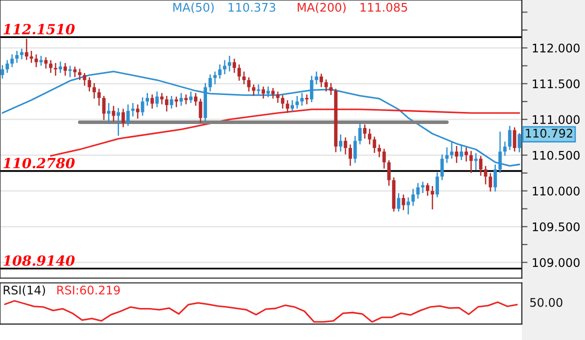 The width and height of the screenshot is (585, 340). Describe the element at coordinates (556, 83) in the screenshot. I see `y-tick-label: 111.500` at that location.